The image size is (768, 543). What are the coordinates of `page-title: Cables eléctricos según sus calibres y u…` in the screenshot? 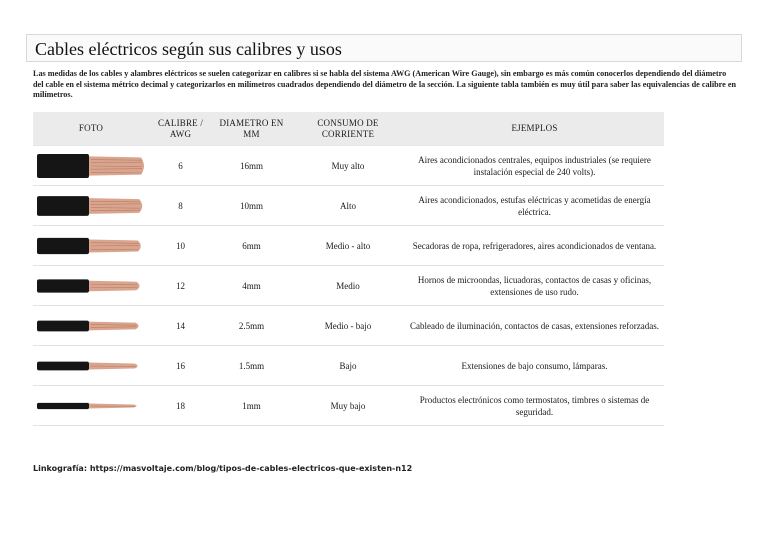 It's located at (188, 49).